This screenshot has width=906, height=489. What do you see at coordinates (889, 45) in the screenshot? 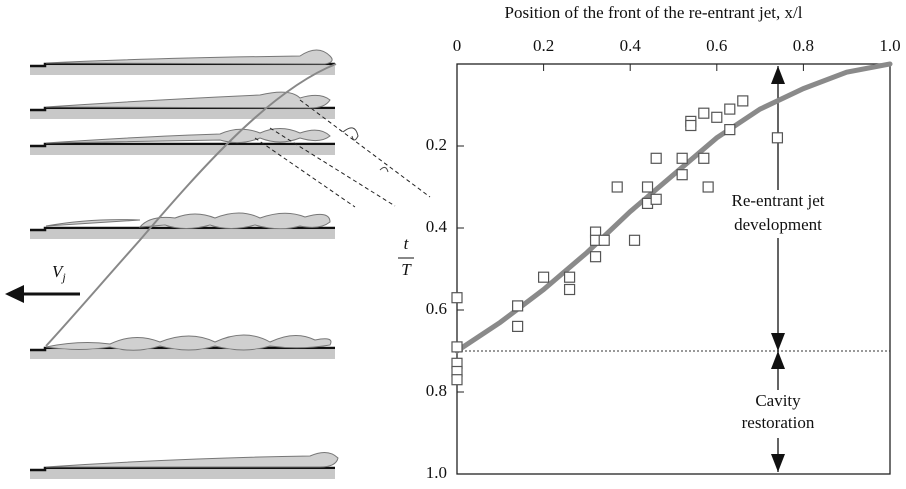
I see `x-tick-label: 1.0` at bounding box center [889, 45].